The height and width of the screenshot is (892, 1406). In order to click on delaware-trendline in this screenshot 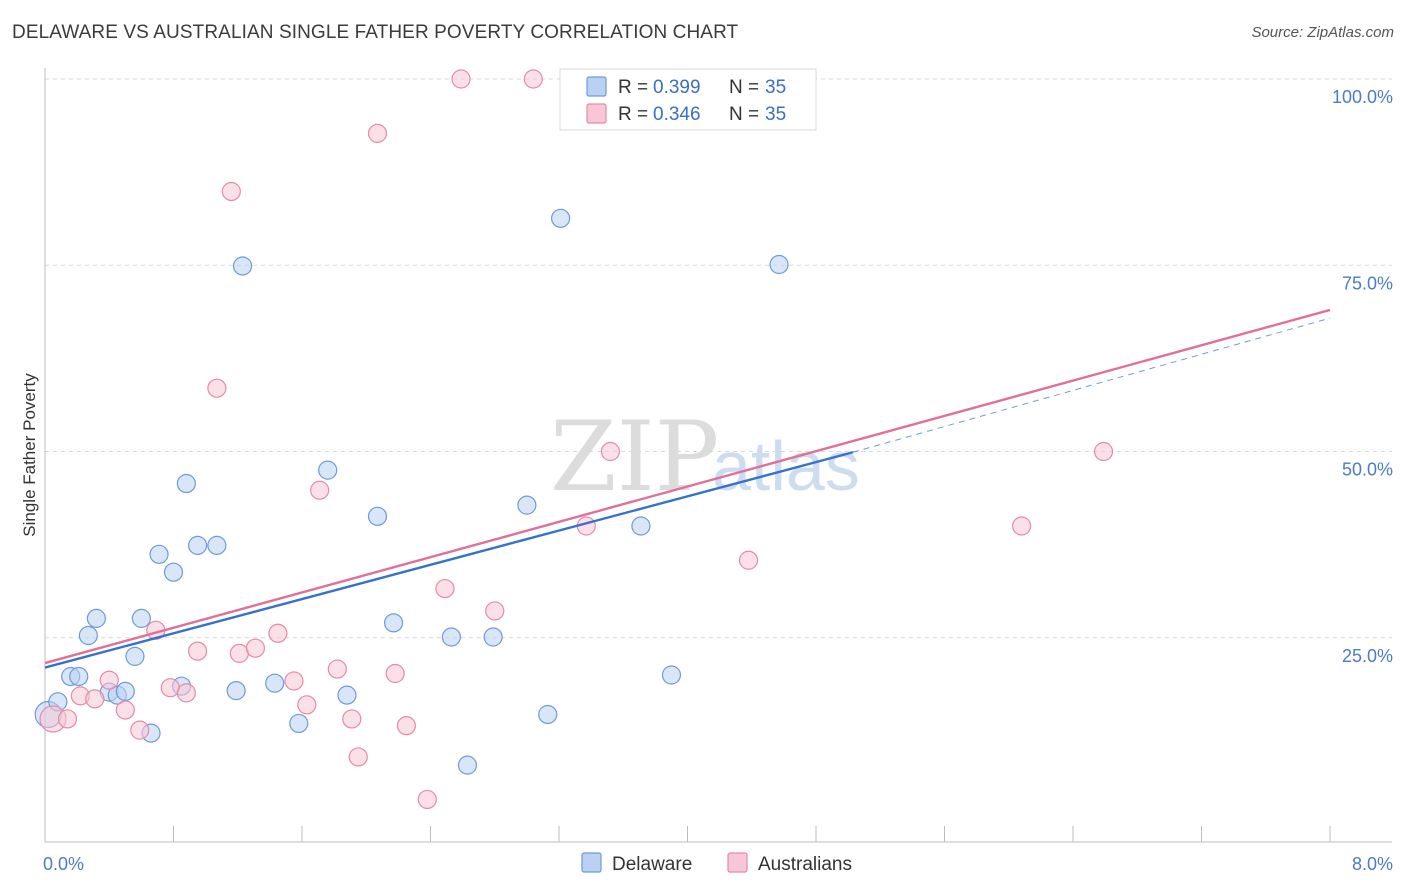, I will do `click(449, 560)`.